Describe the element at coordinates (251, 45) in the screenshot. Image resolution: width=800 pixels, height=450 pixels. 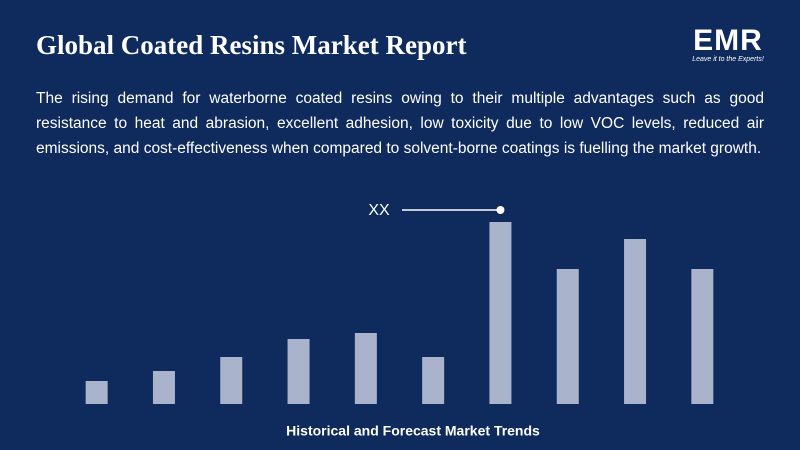
I see `title: Global Coated Resins Market Report` at that location.